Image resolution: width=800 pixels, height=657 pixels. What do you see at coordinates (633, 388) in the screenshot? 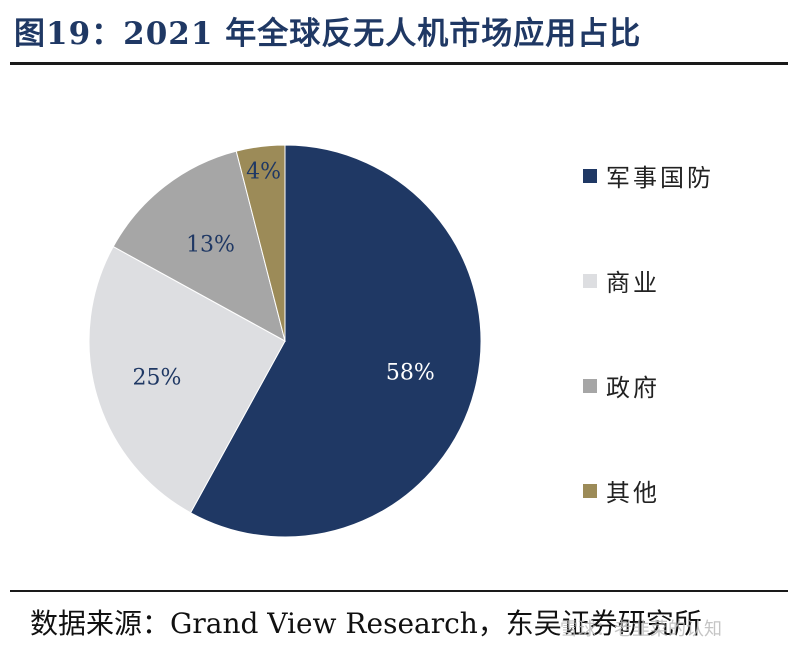
I see `legend-label: 政府` at bounding box center [633, 388].